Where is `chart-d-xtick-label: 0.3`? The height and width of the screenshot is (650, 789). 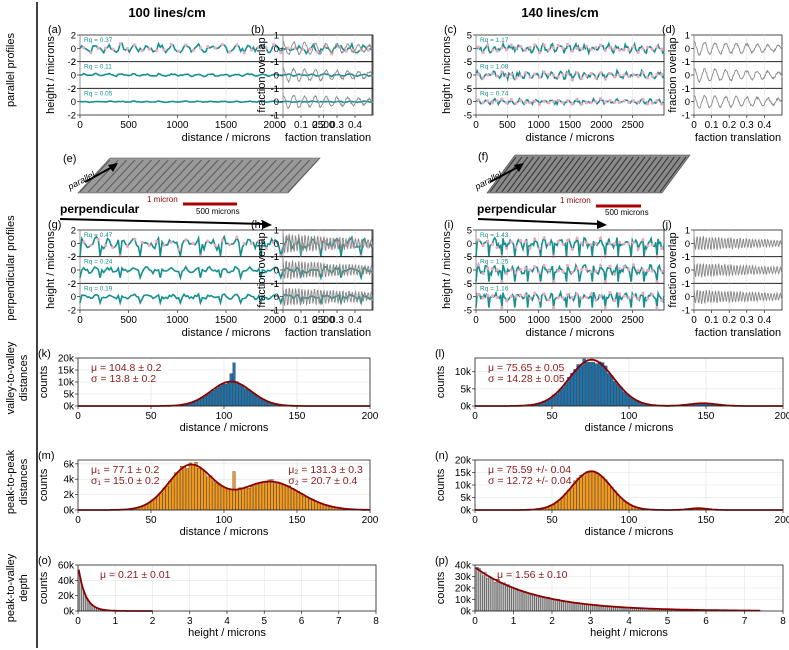 chart-d-xtick-label: 0.3 is located at coordinates (747, 125).